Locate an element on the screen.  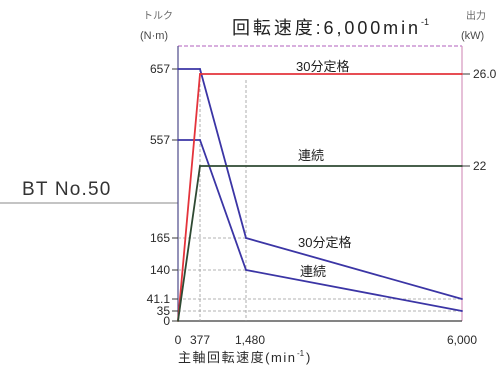
y-left-tick-label: 657 is located at coordinates (160, 69).